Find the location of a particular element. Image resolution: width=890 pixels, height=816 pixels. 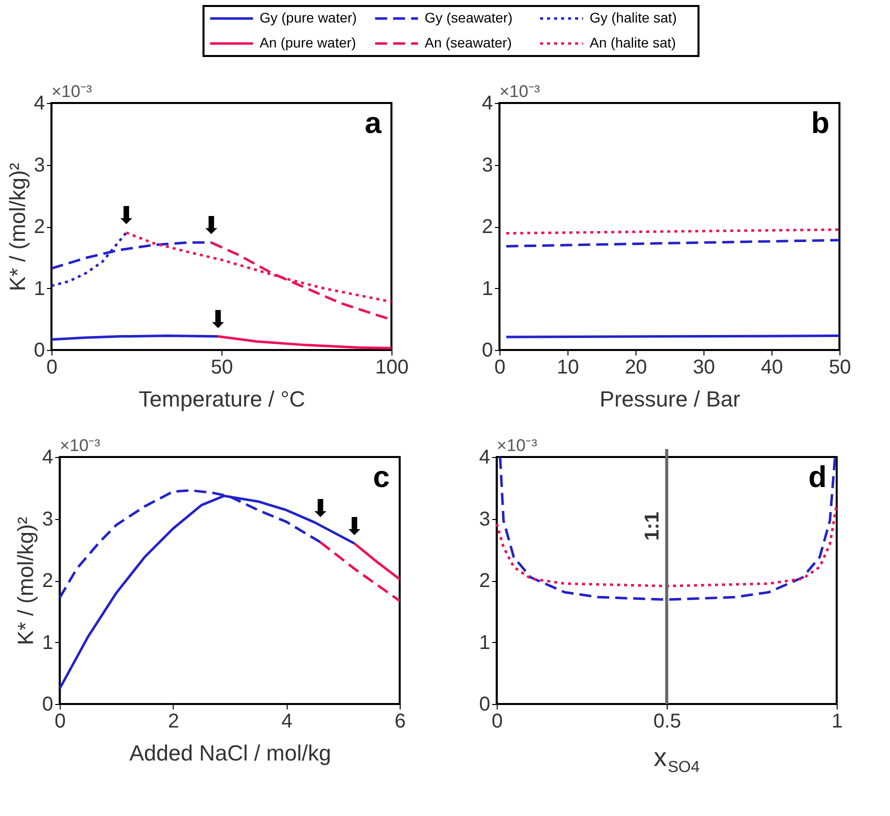

x-axis-title: Added NaCl / mol/kg is located at coordinates (230, 753).